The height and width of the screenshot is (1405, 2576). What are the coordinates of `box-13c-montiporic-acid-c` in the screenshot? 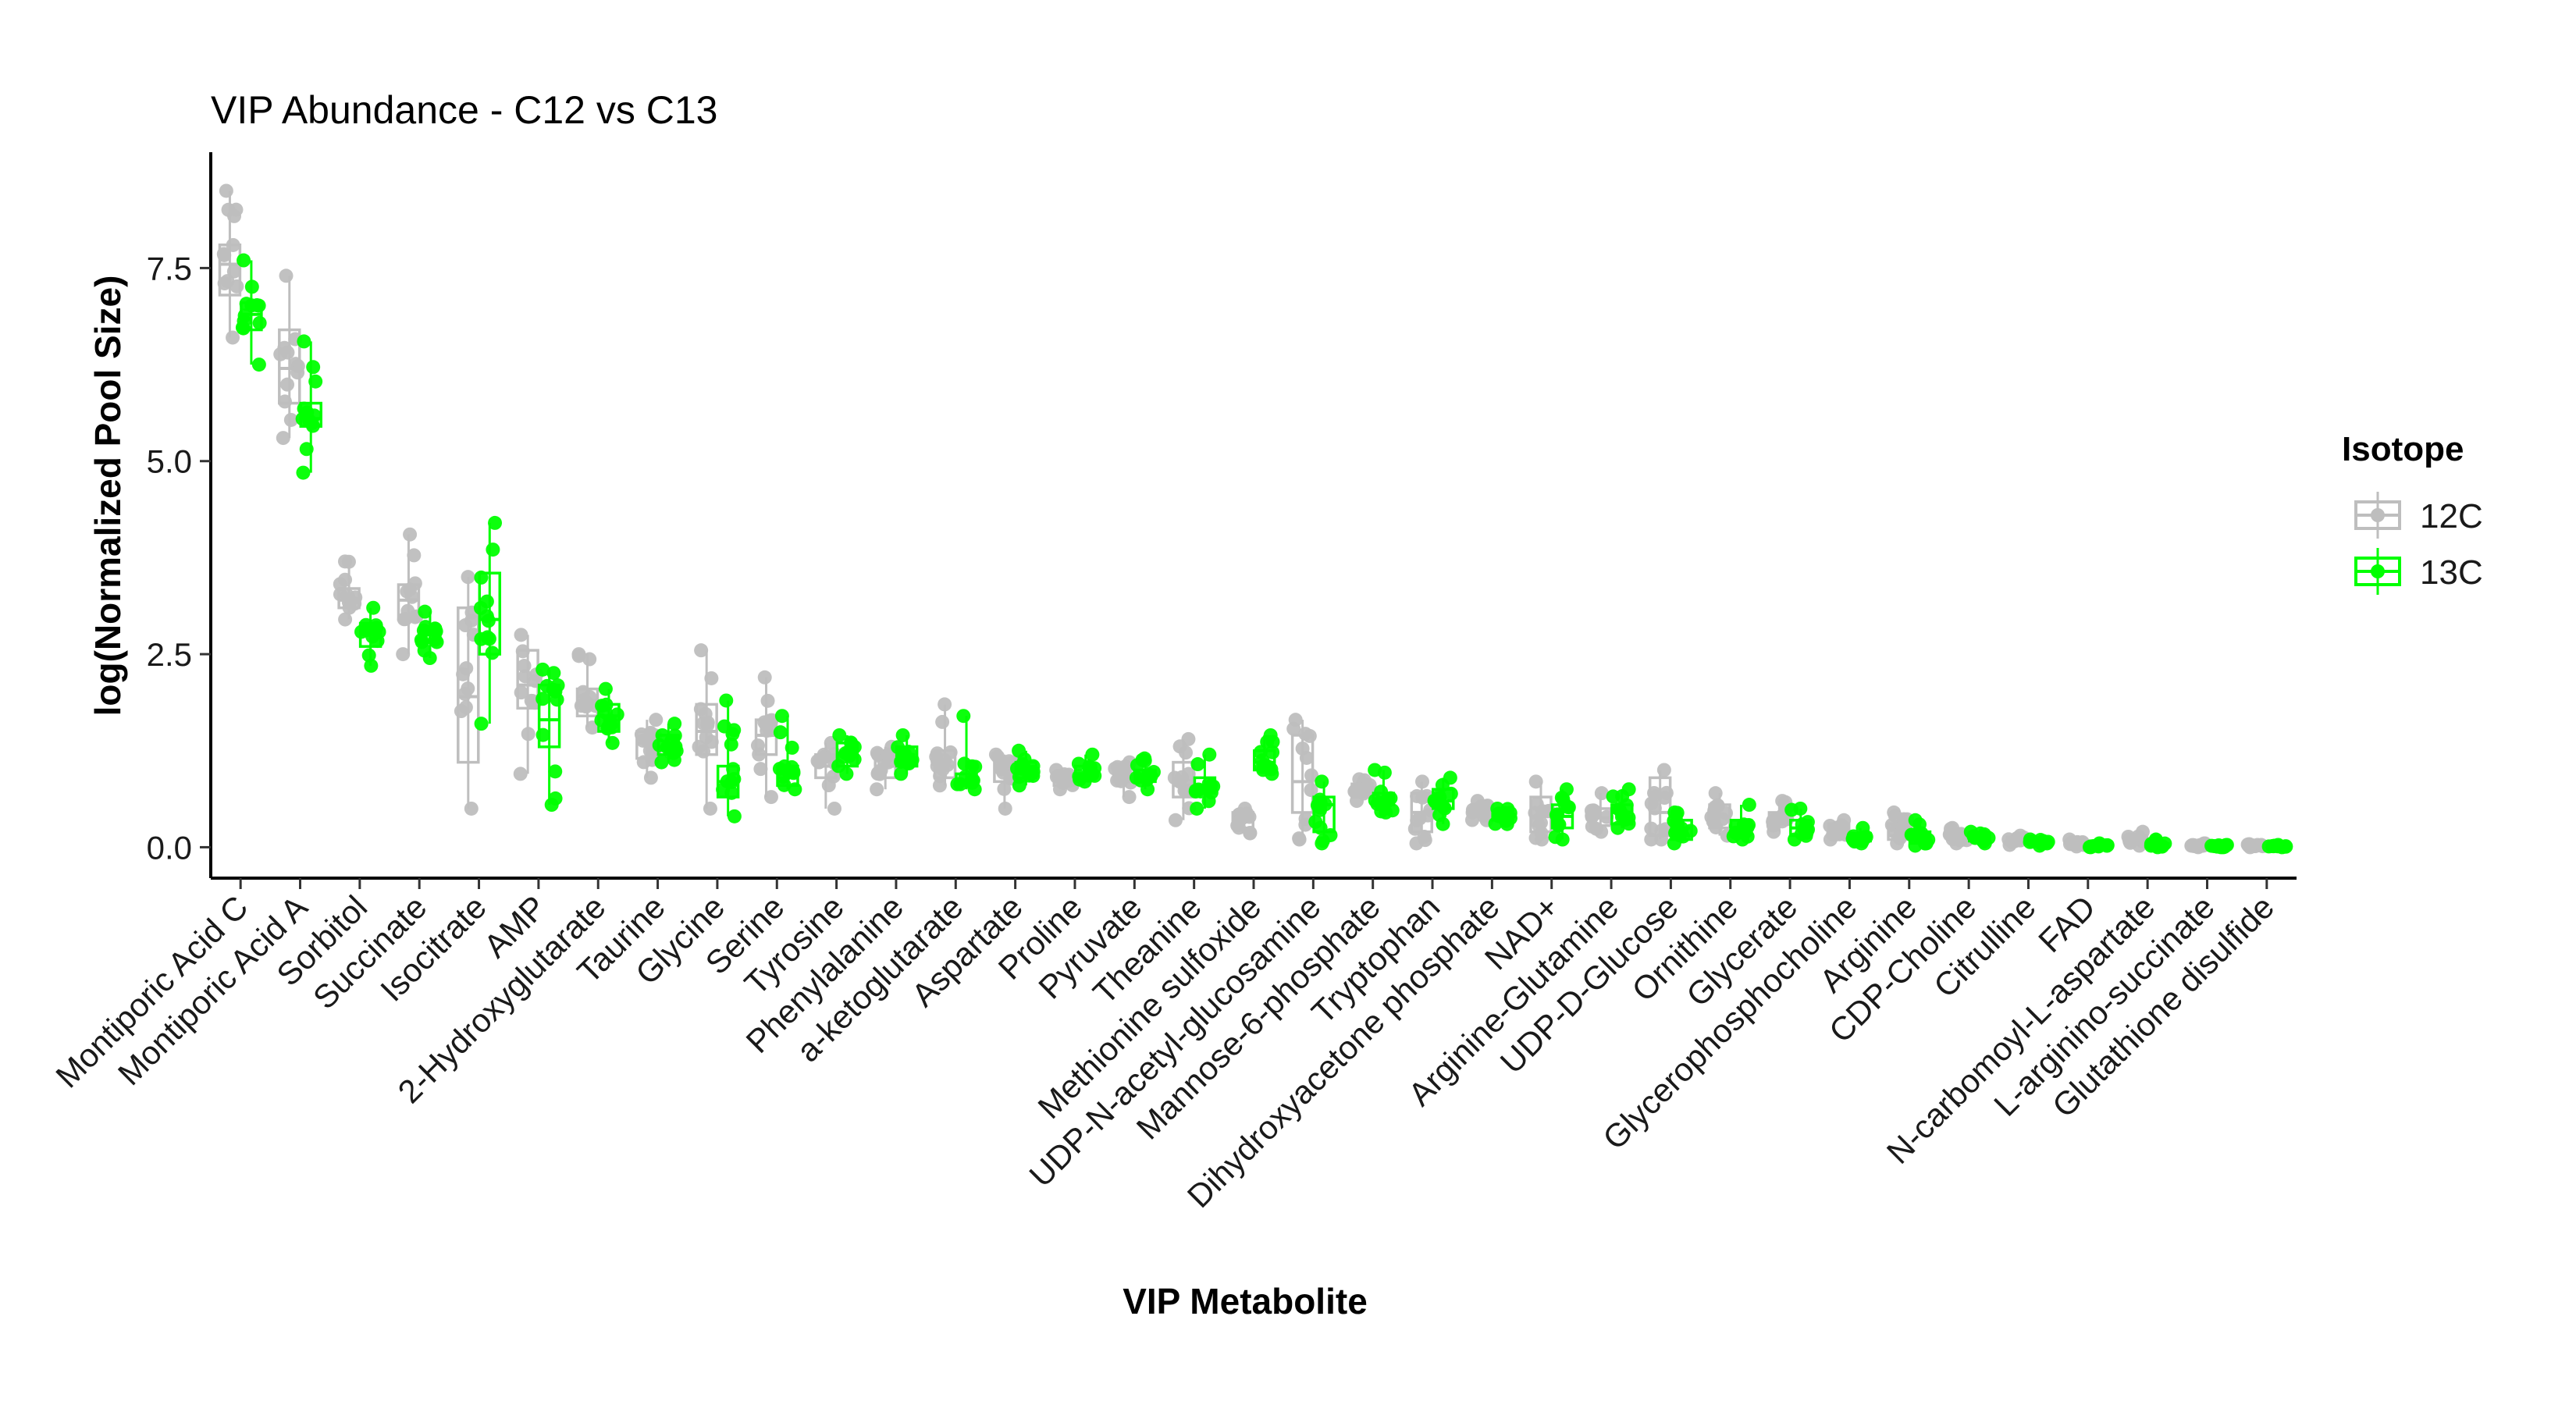 It's located at (251, 312).